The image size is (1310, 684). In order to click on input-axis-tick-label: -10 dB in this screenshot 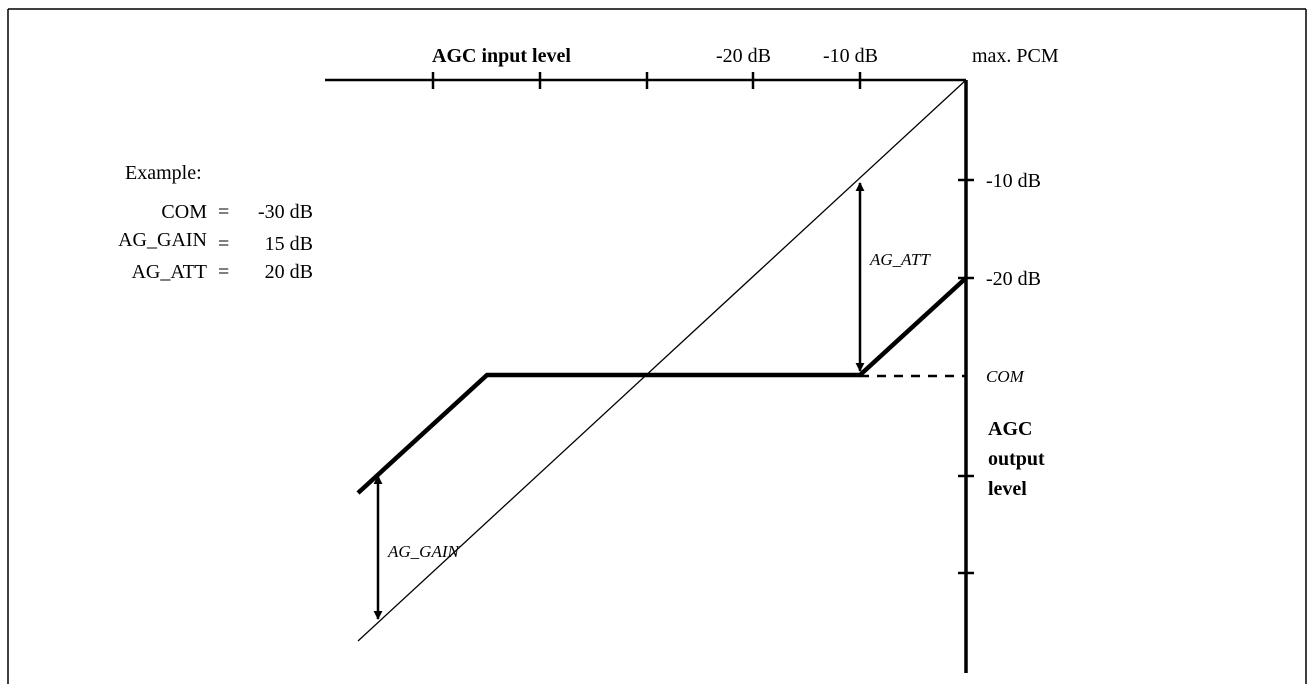, I will do `click(850, 56)`.